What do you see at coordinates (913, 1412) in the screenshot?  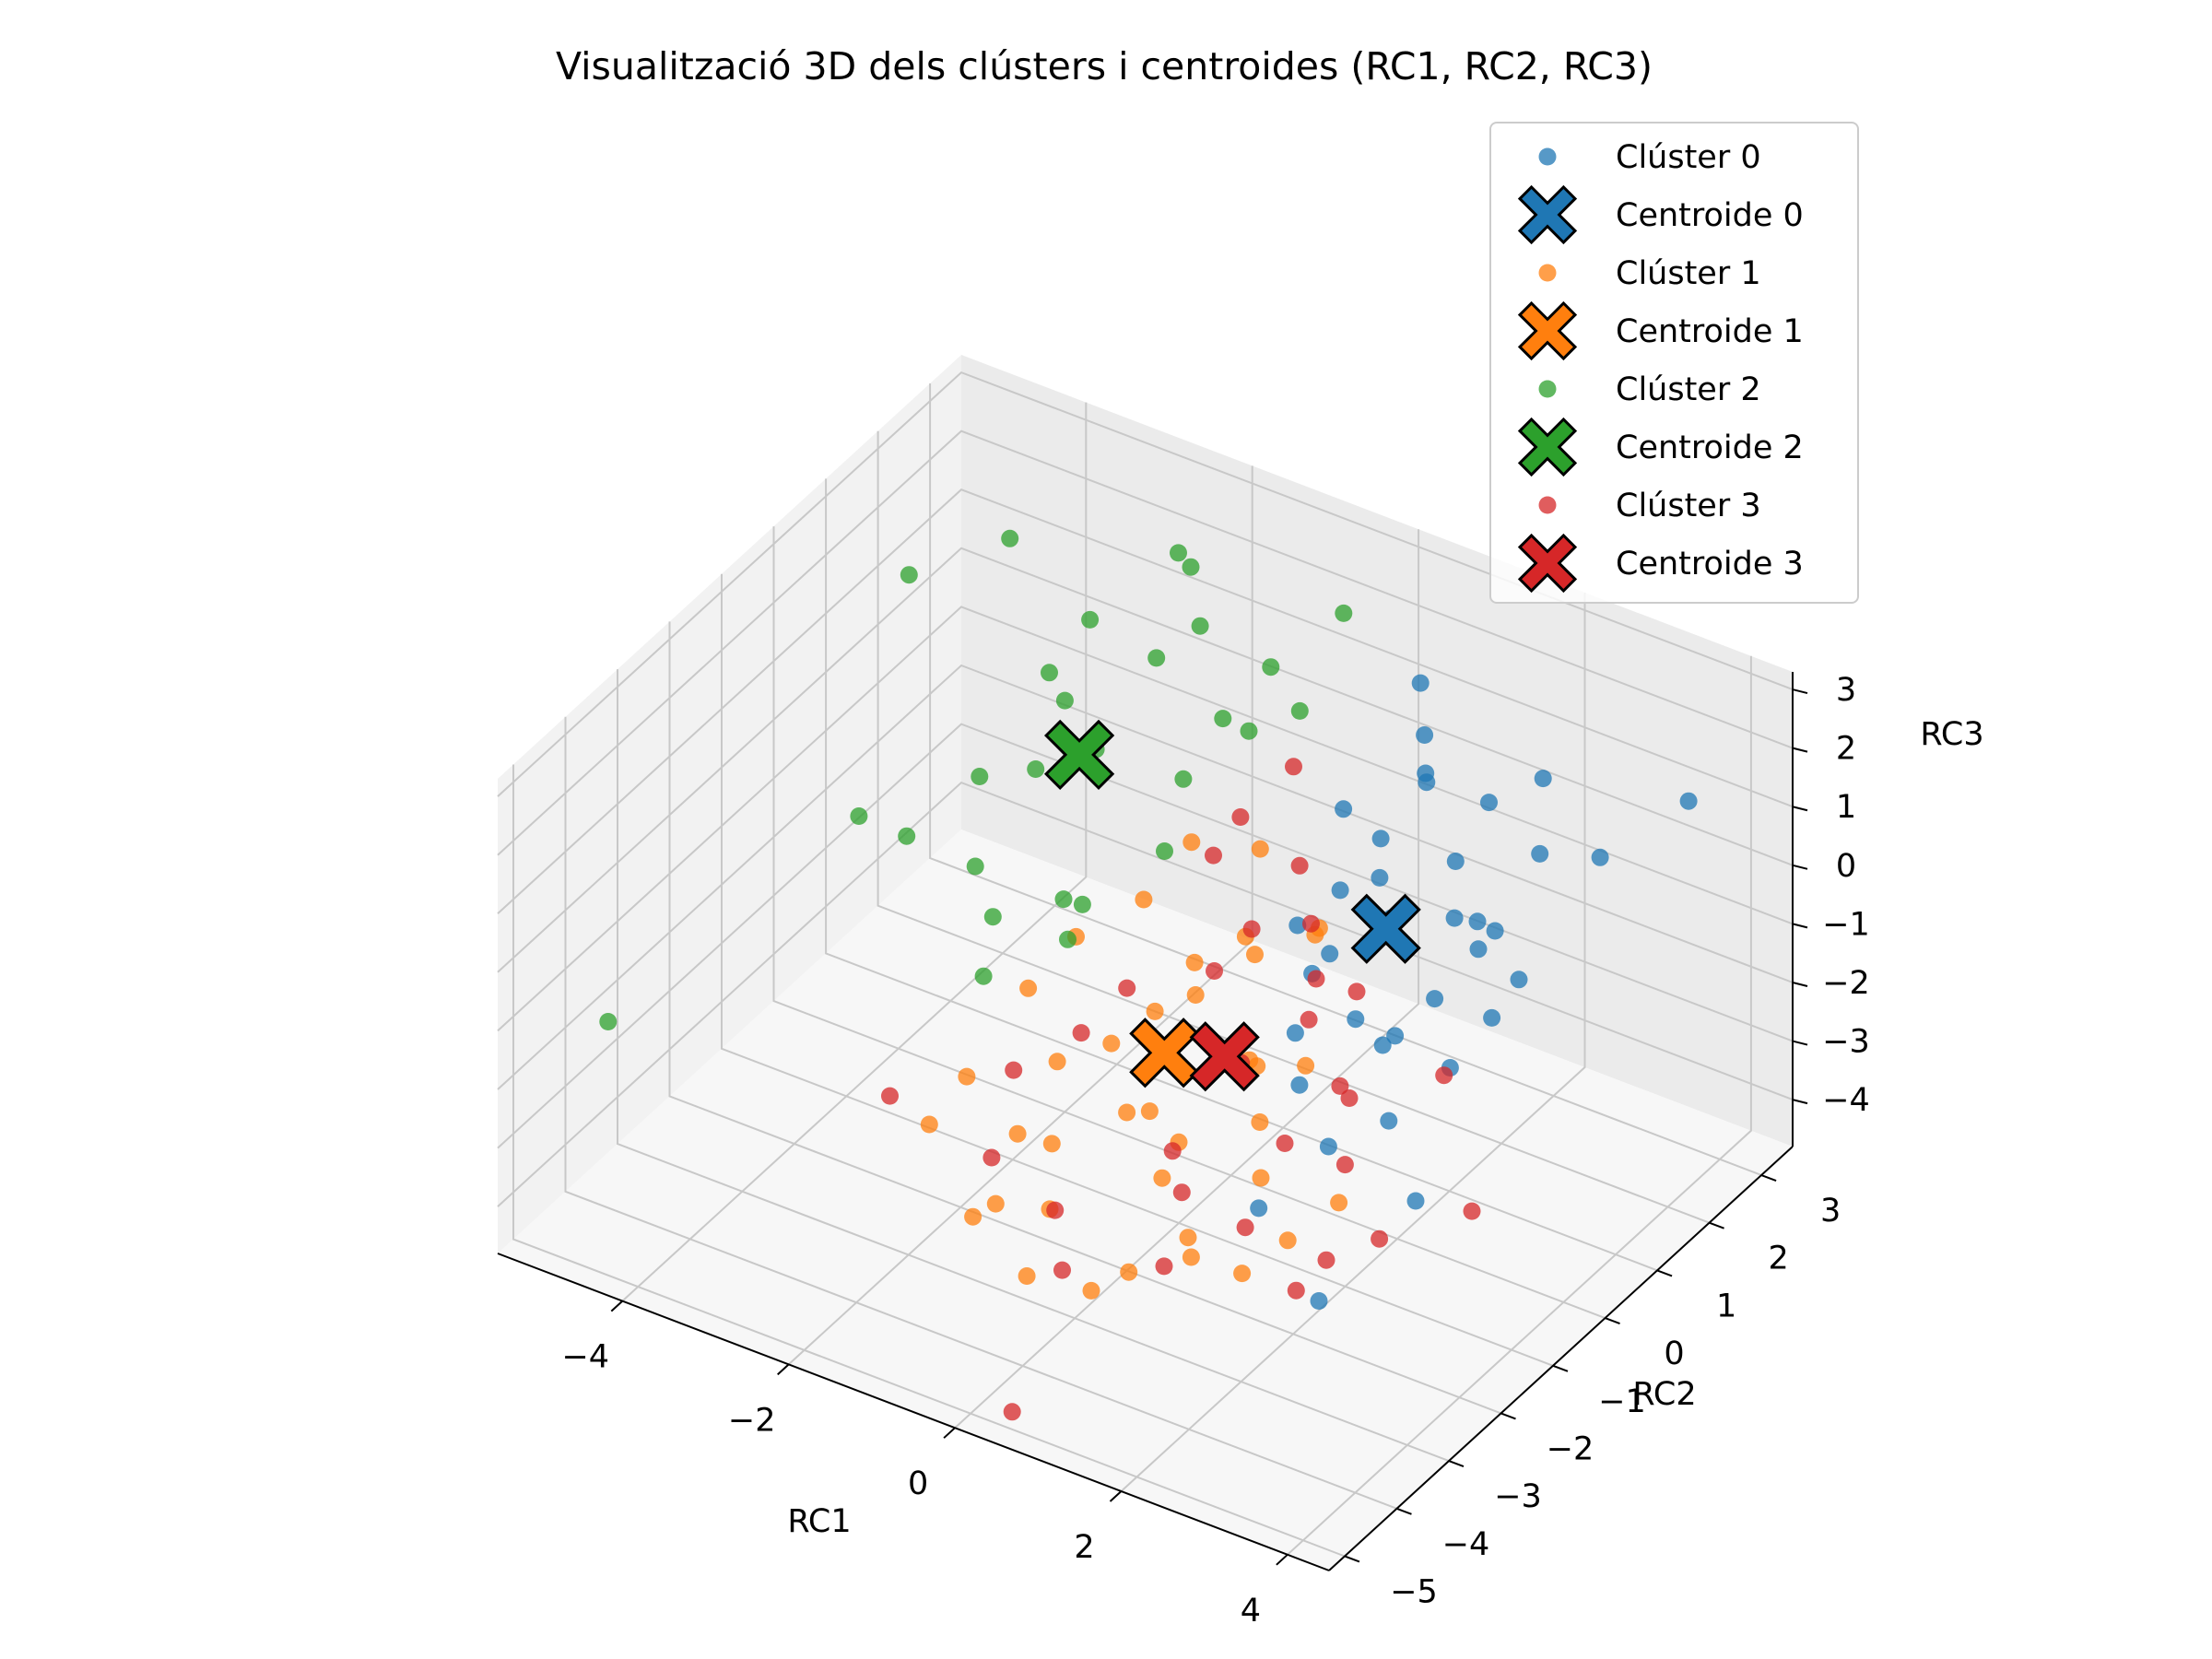 I see `x-axis-line` at bounding box center [913, 1412].